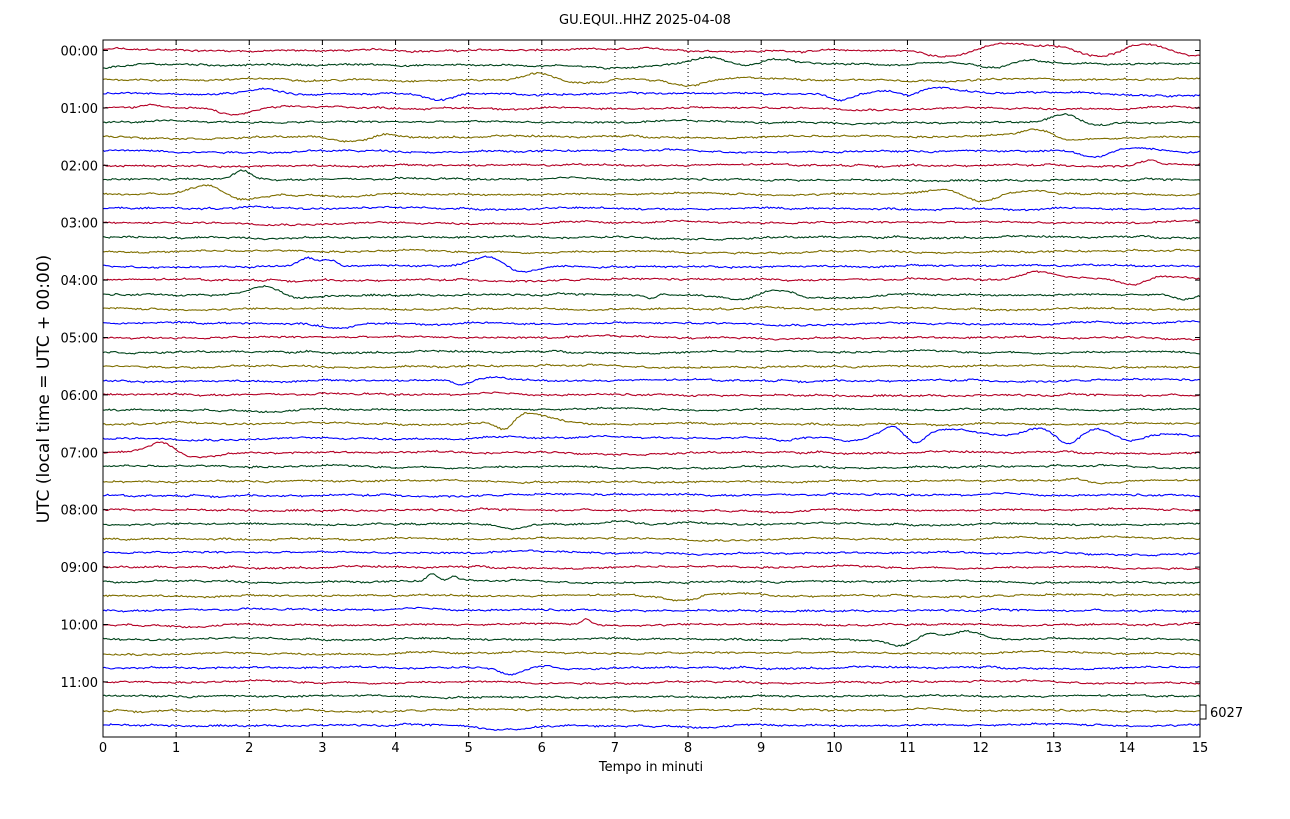 The image size is (1290, 819). What do you see at coordinates (761, 748) in the screenshot?
I see `x-tick-label: 9` at bounding box center [761, 748].